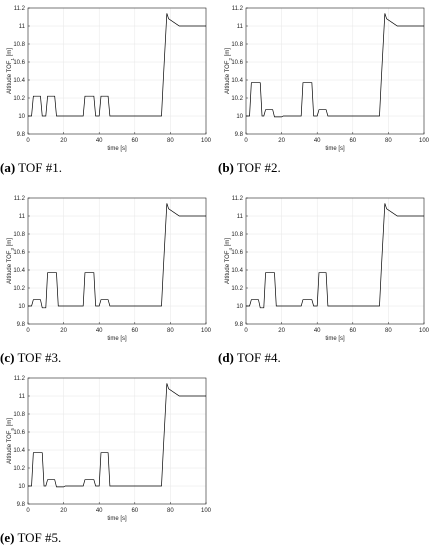 Image resolution: width=436 pixels, height=550 pixels. Describe the element at coordinates (7, 537) in the screenshot. I see `caption-letter: (e)` at that location.